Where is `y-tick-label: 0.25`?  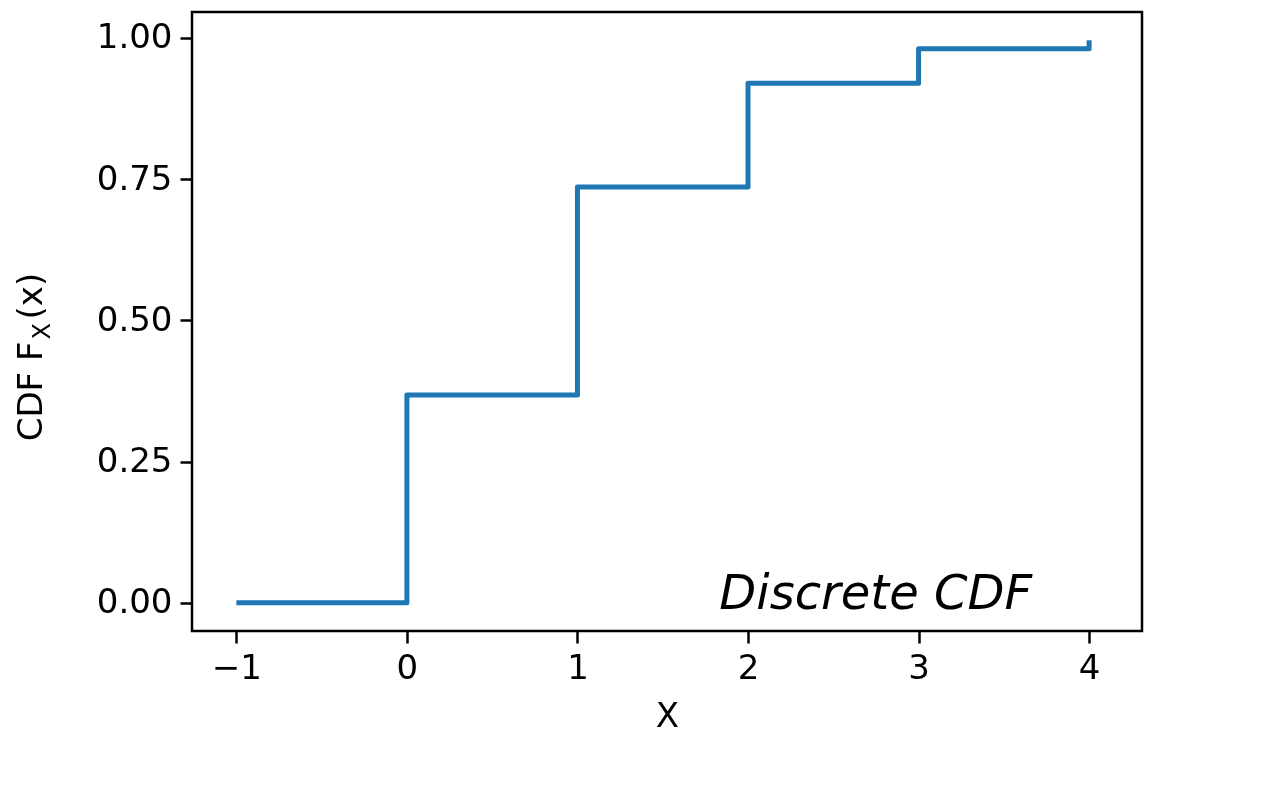 y-tick-label: 0.25 is located at coordinates (134, 460).